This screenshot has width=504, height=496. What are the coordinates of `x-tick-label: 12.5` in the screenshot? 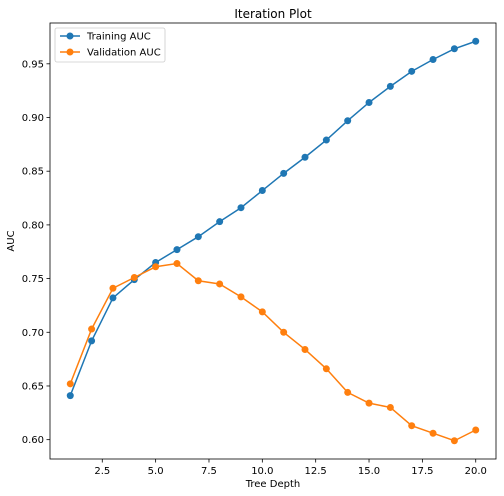 It's located at (316, 471).